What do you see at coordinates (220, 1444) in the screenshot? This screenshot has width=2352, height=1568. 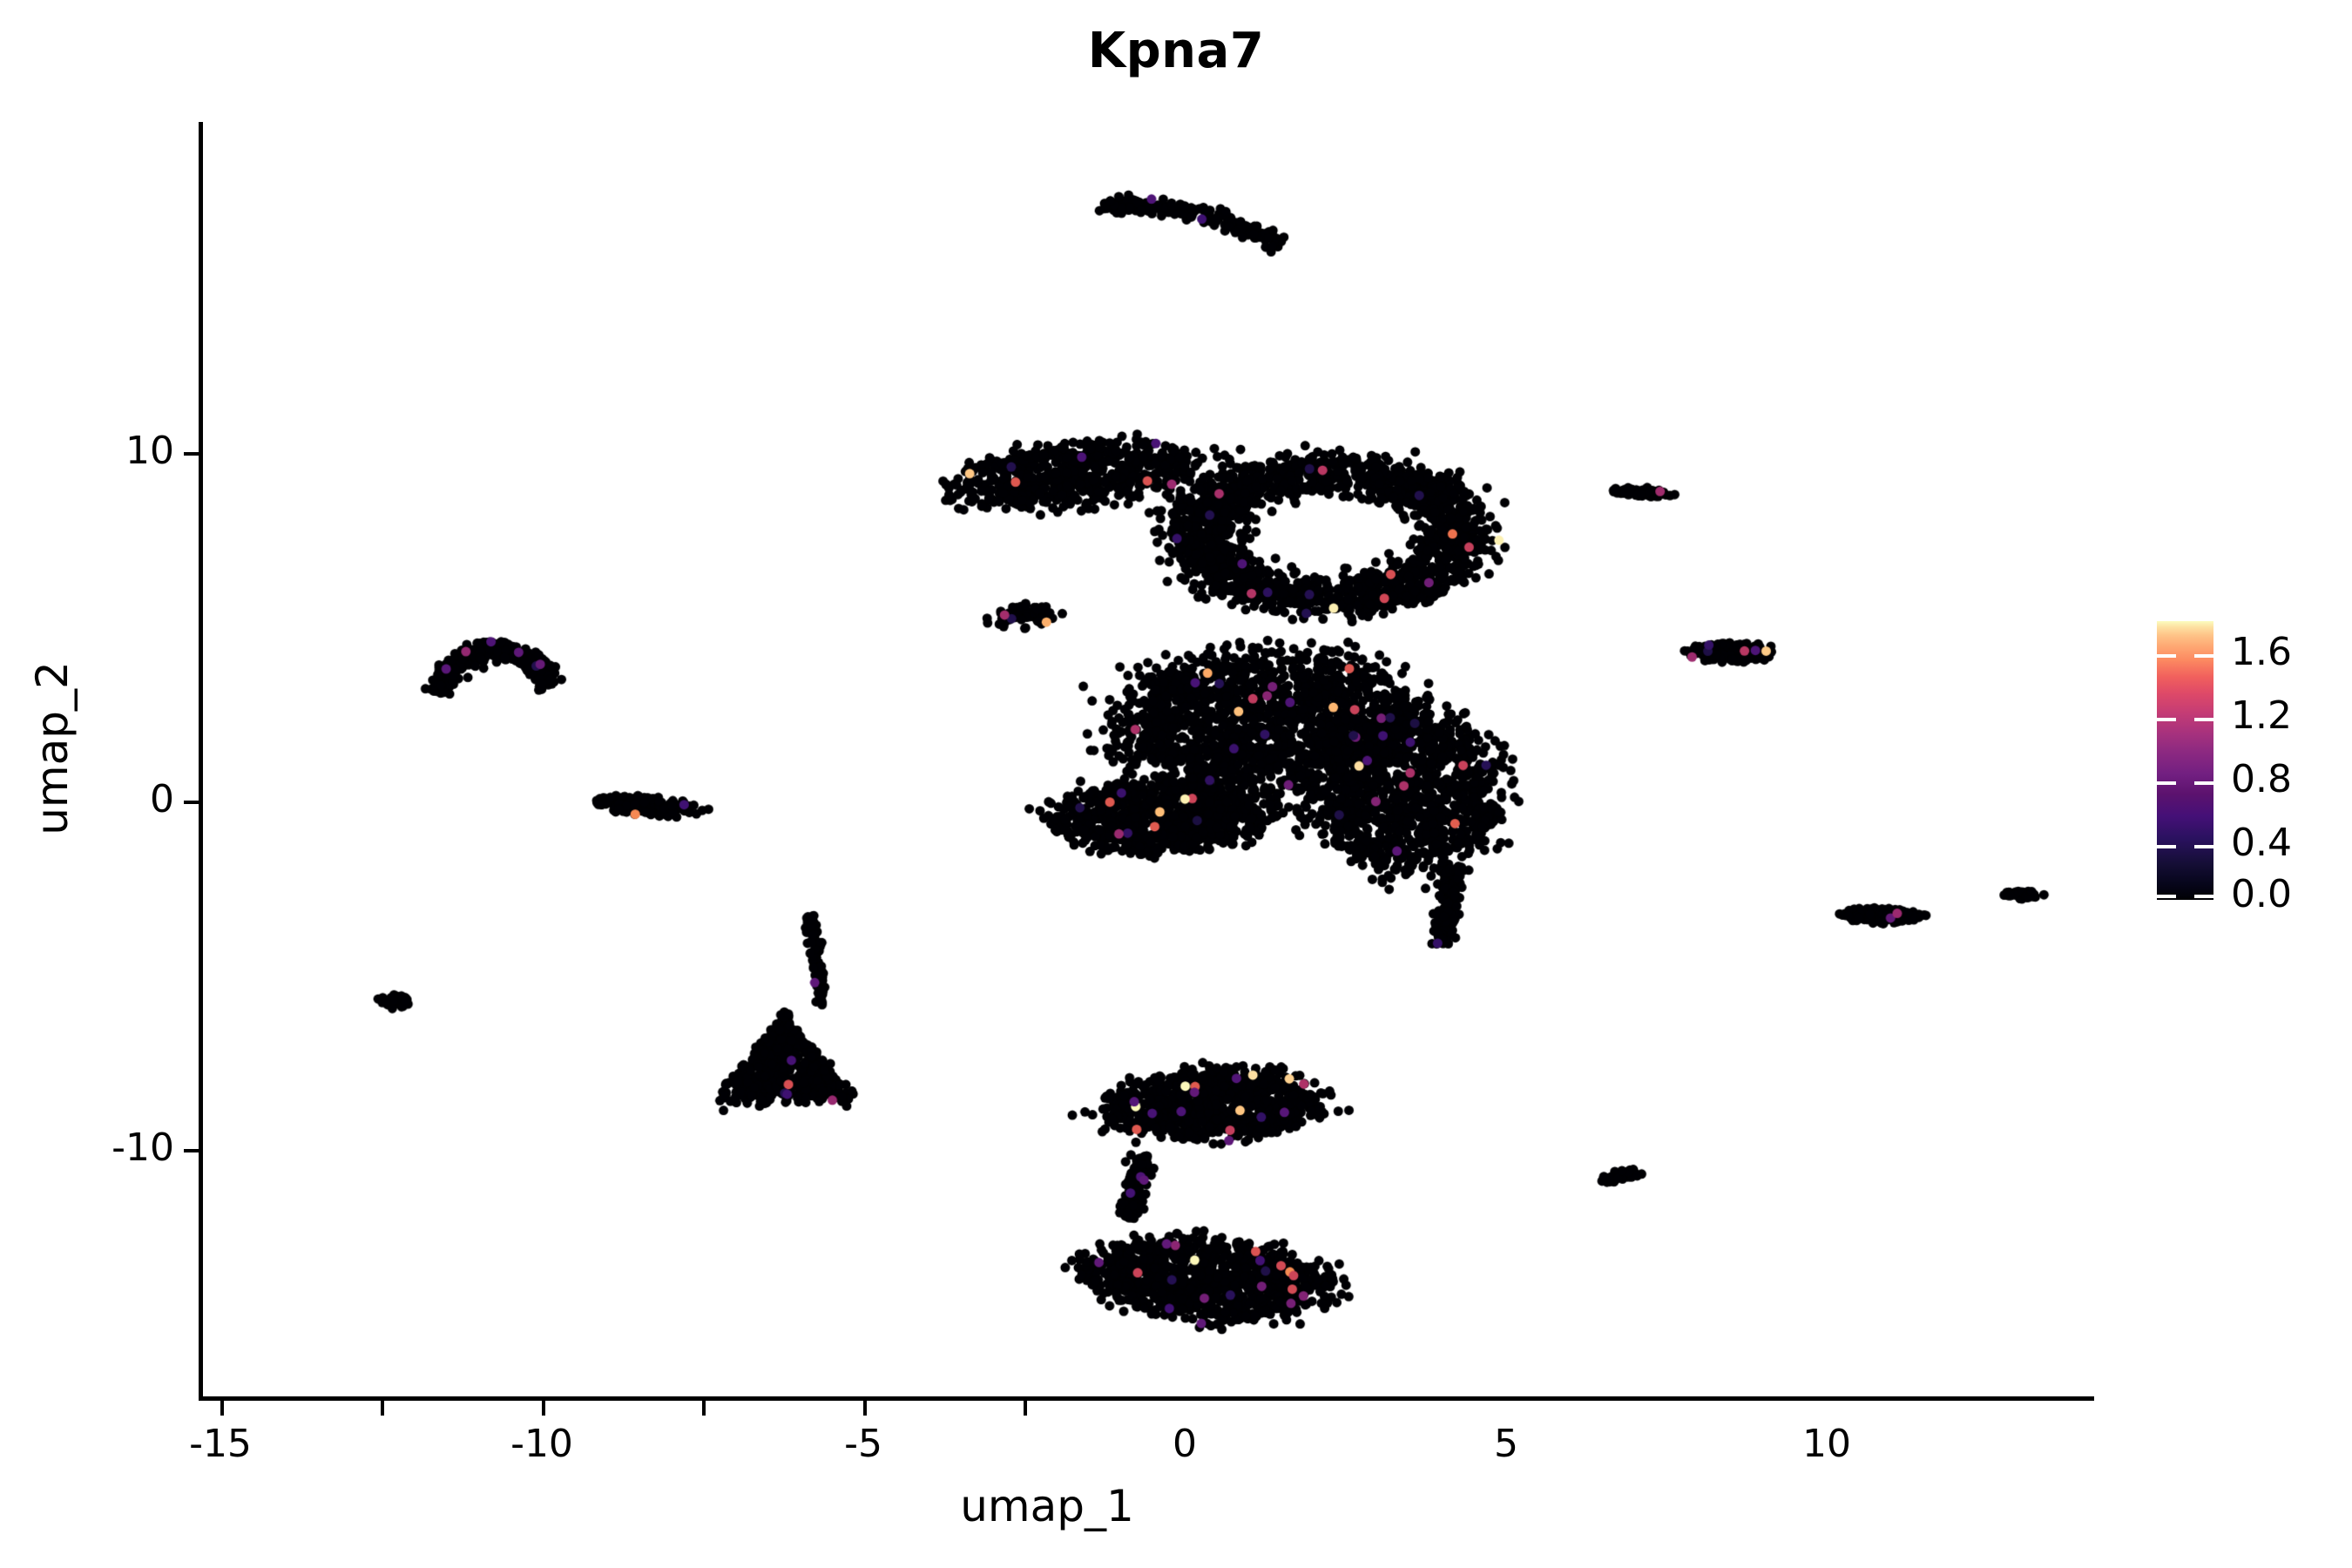 I see `x-tick-label: -15` at bounding box center [220, 1444].